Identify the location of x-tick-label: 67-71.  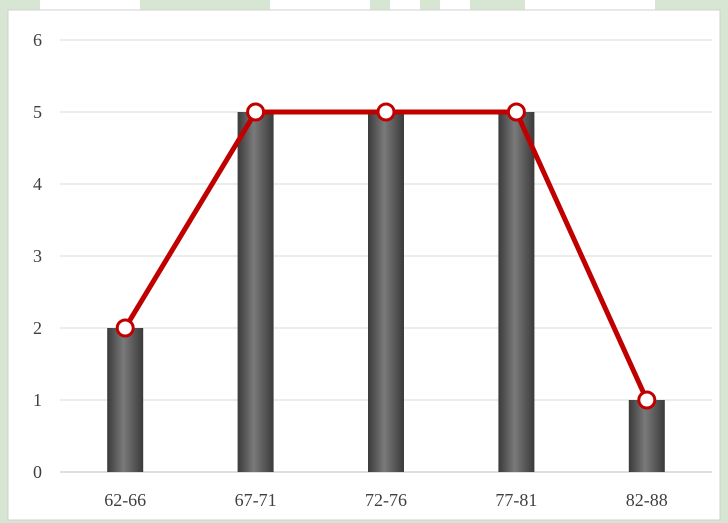
(256, 500).